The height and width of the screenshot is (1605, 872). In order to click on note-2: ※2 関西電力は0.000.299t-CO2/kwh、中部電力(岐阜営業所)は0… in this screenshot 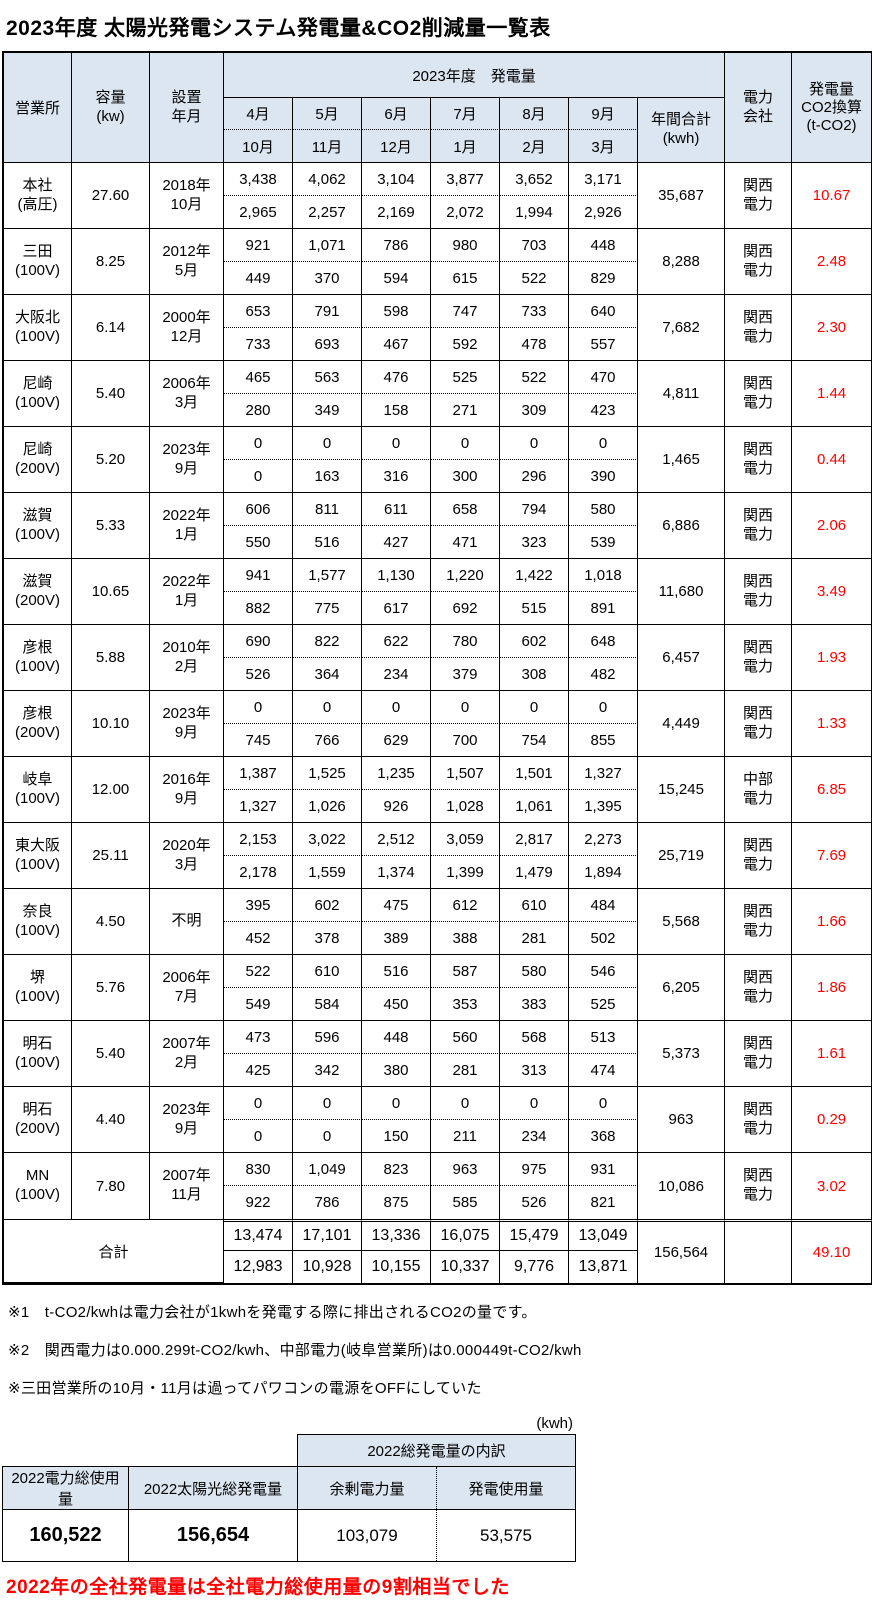, I will do `click(295, 1350)`.